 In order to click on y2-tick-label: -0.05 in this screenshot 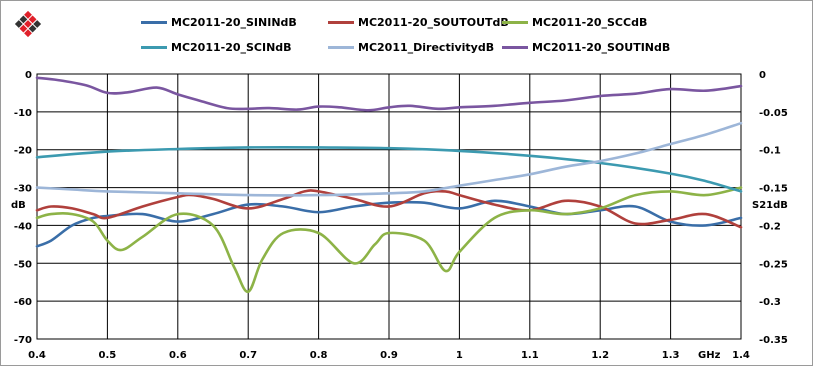, I will do `click(773, 113)`.